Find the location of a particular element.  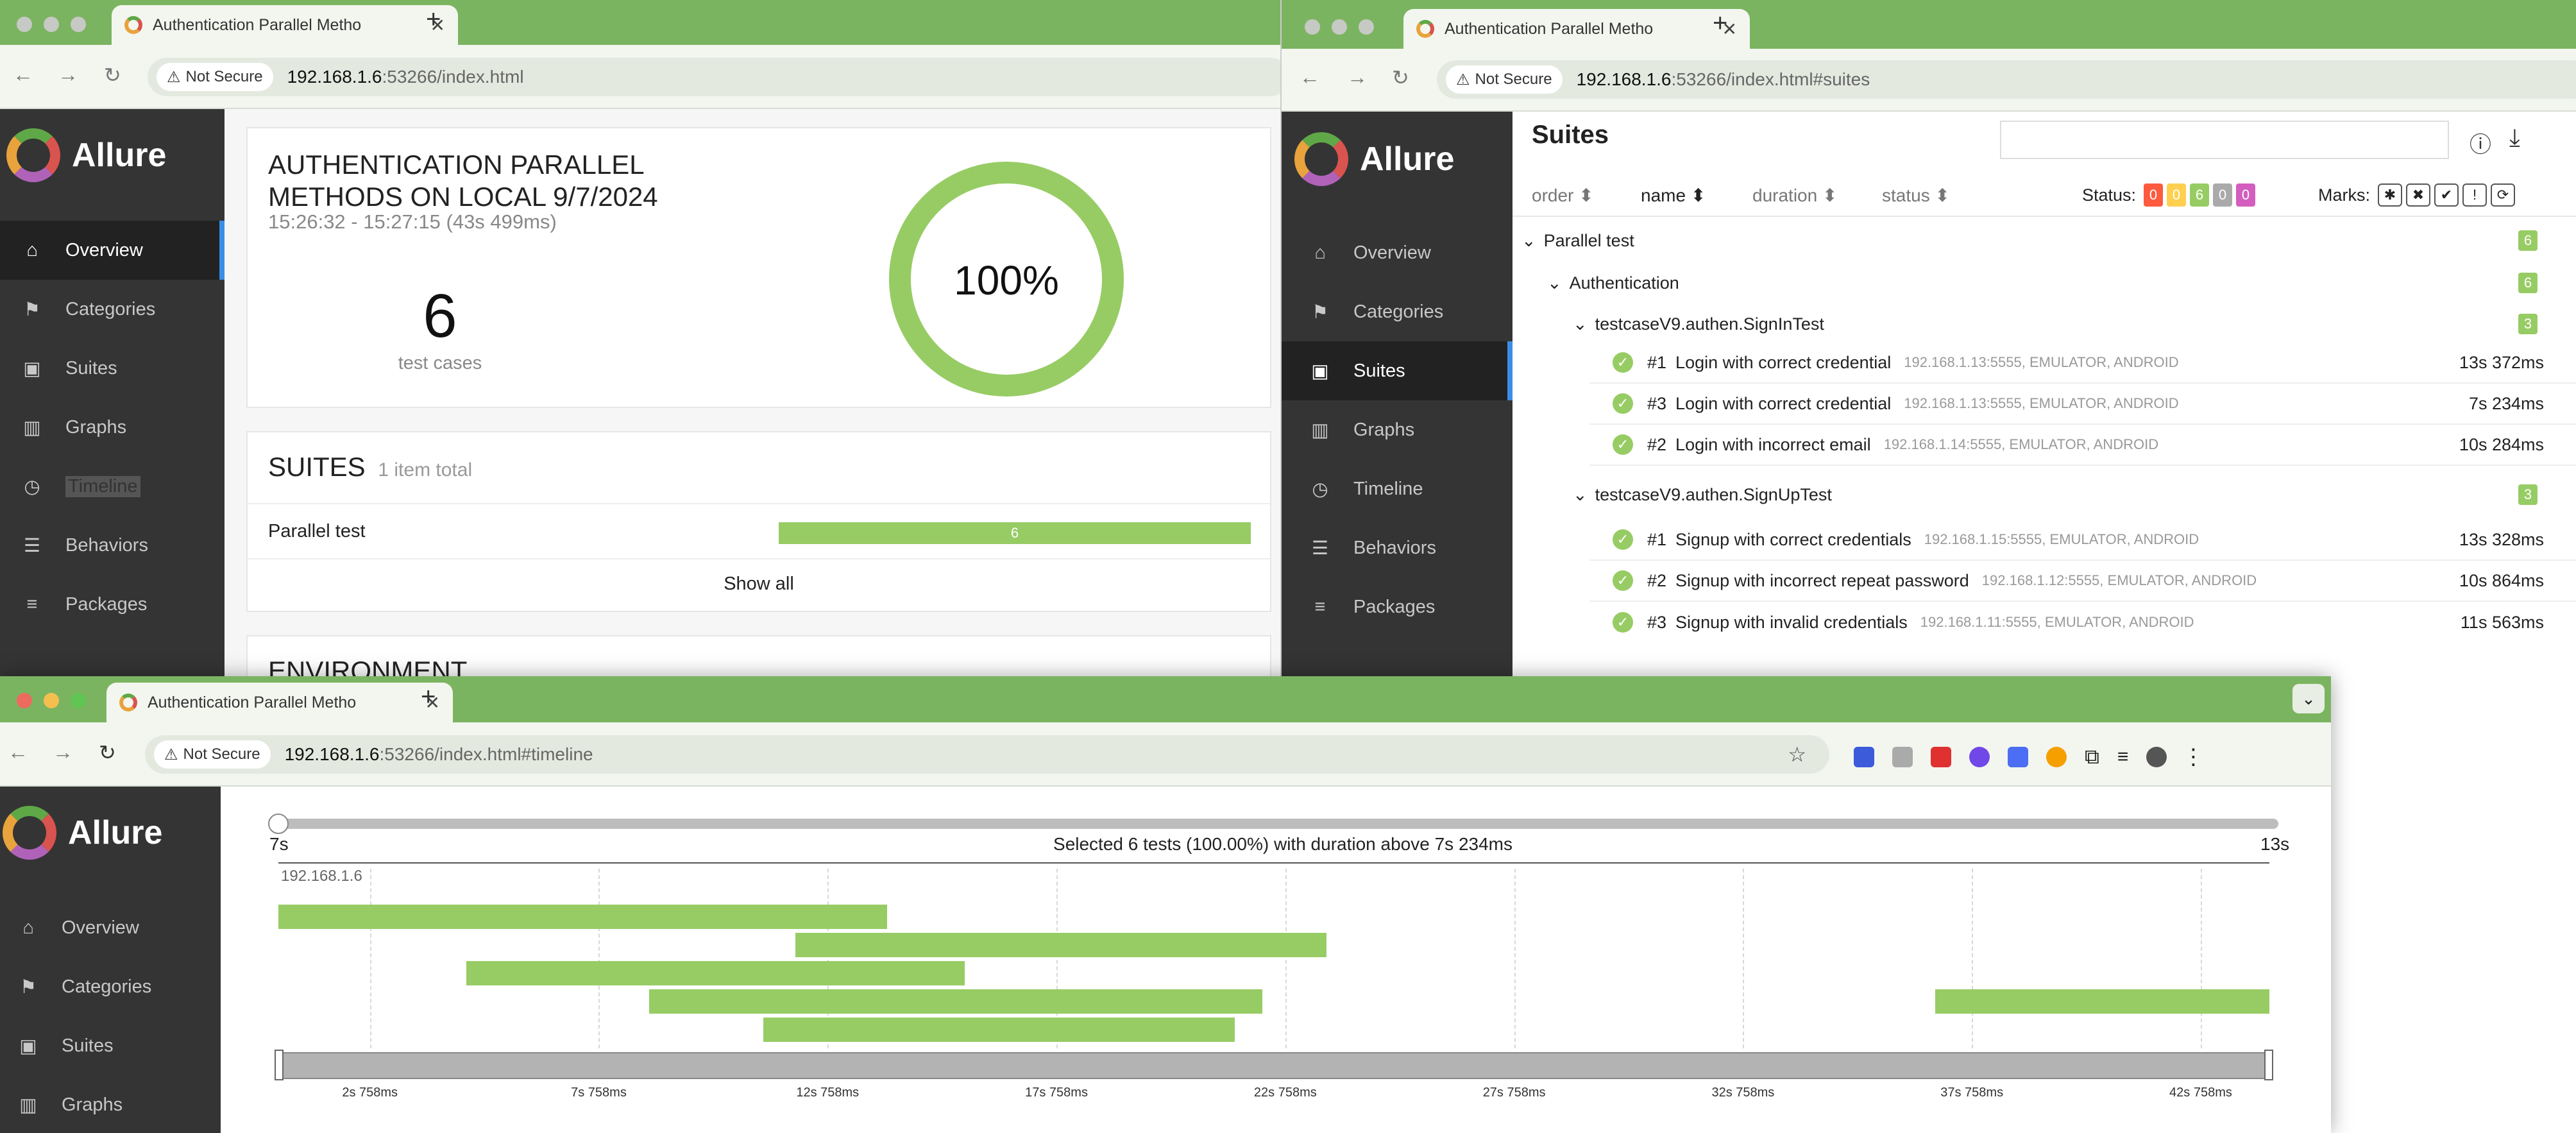

kebab-menu-icon: ⋮ is located at coordinates (2193, 757).